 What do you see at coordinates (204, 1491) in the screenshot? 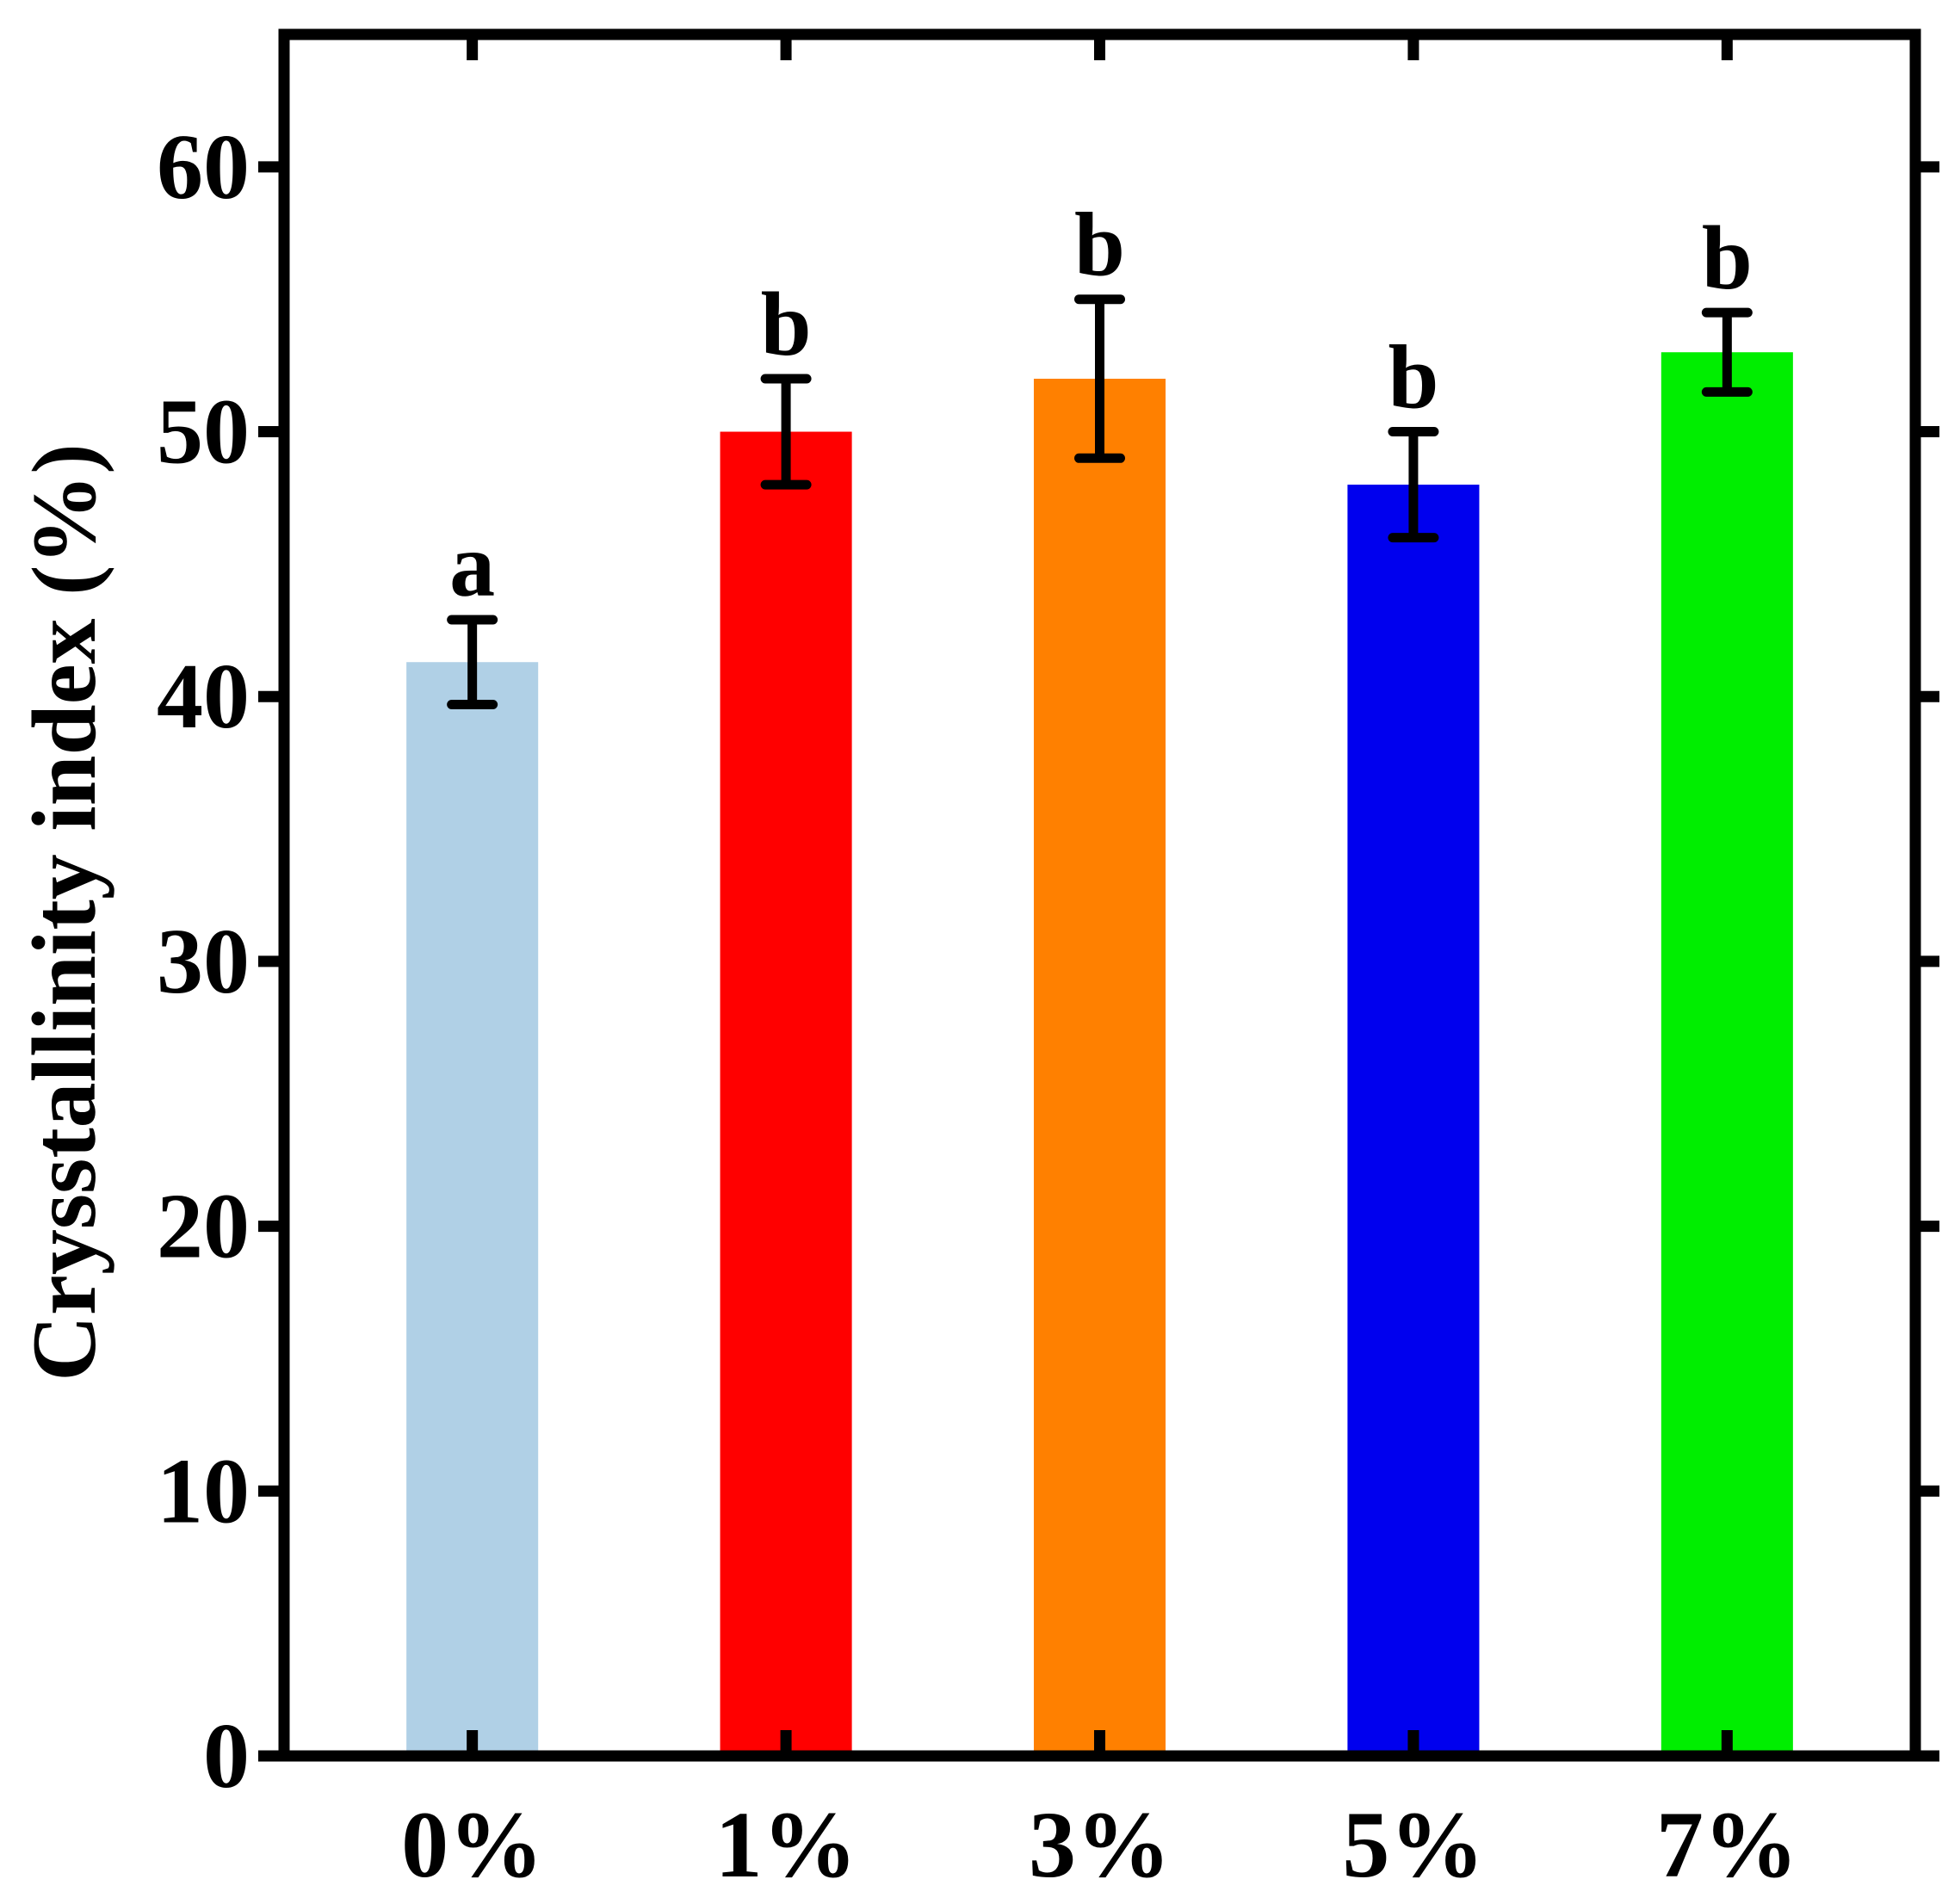
I see `y-tick-label: 10` at bounding box center [204, 1491].